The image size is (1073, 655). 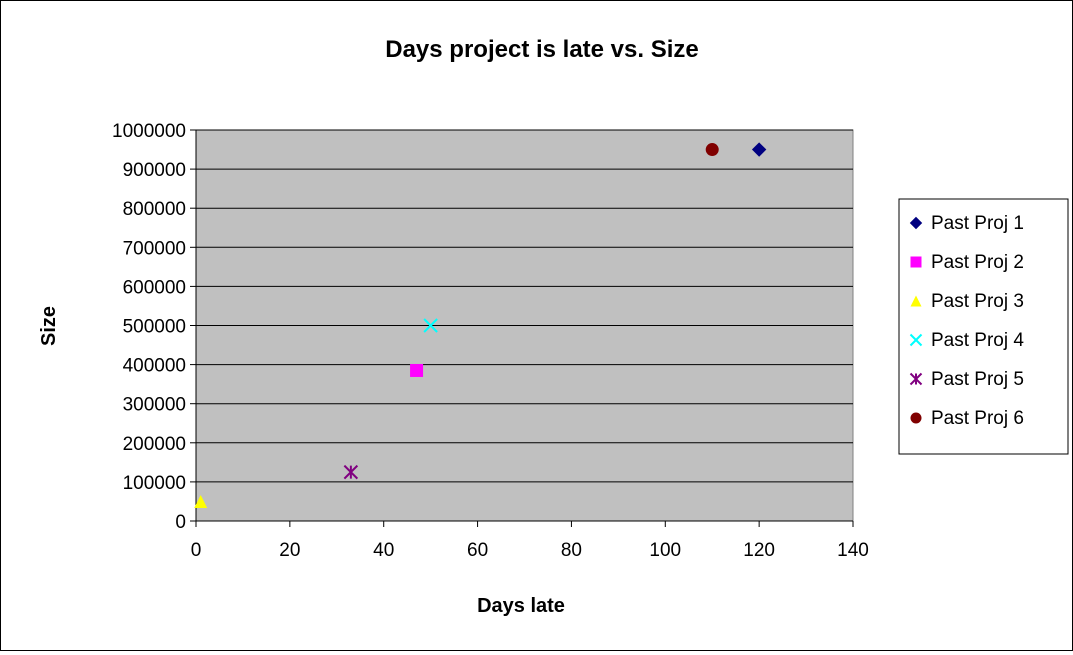 I want to click on legend-label: Past Proj 1, so click(x=977, y=223).